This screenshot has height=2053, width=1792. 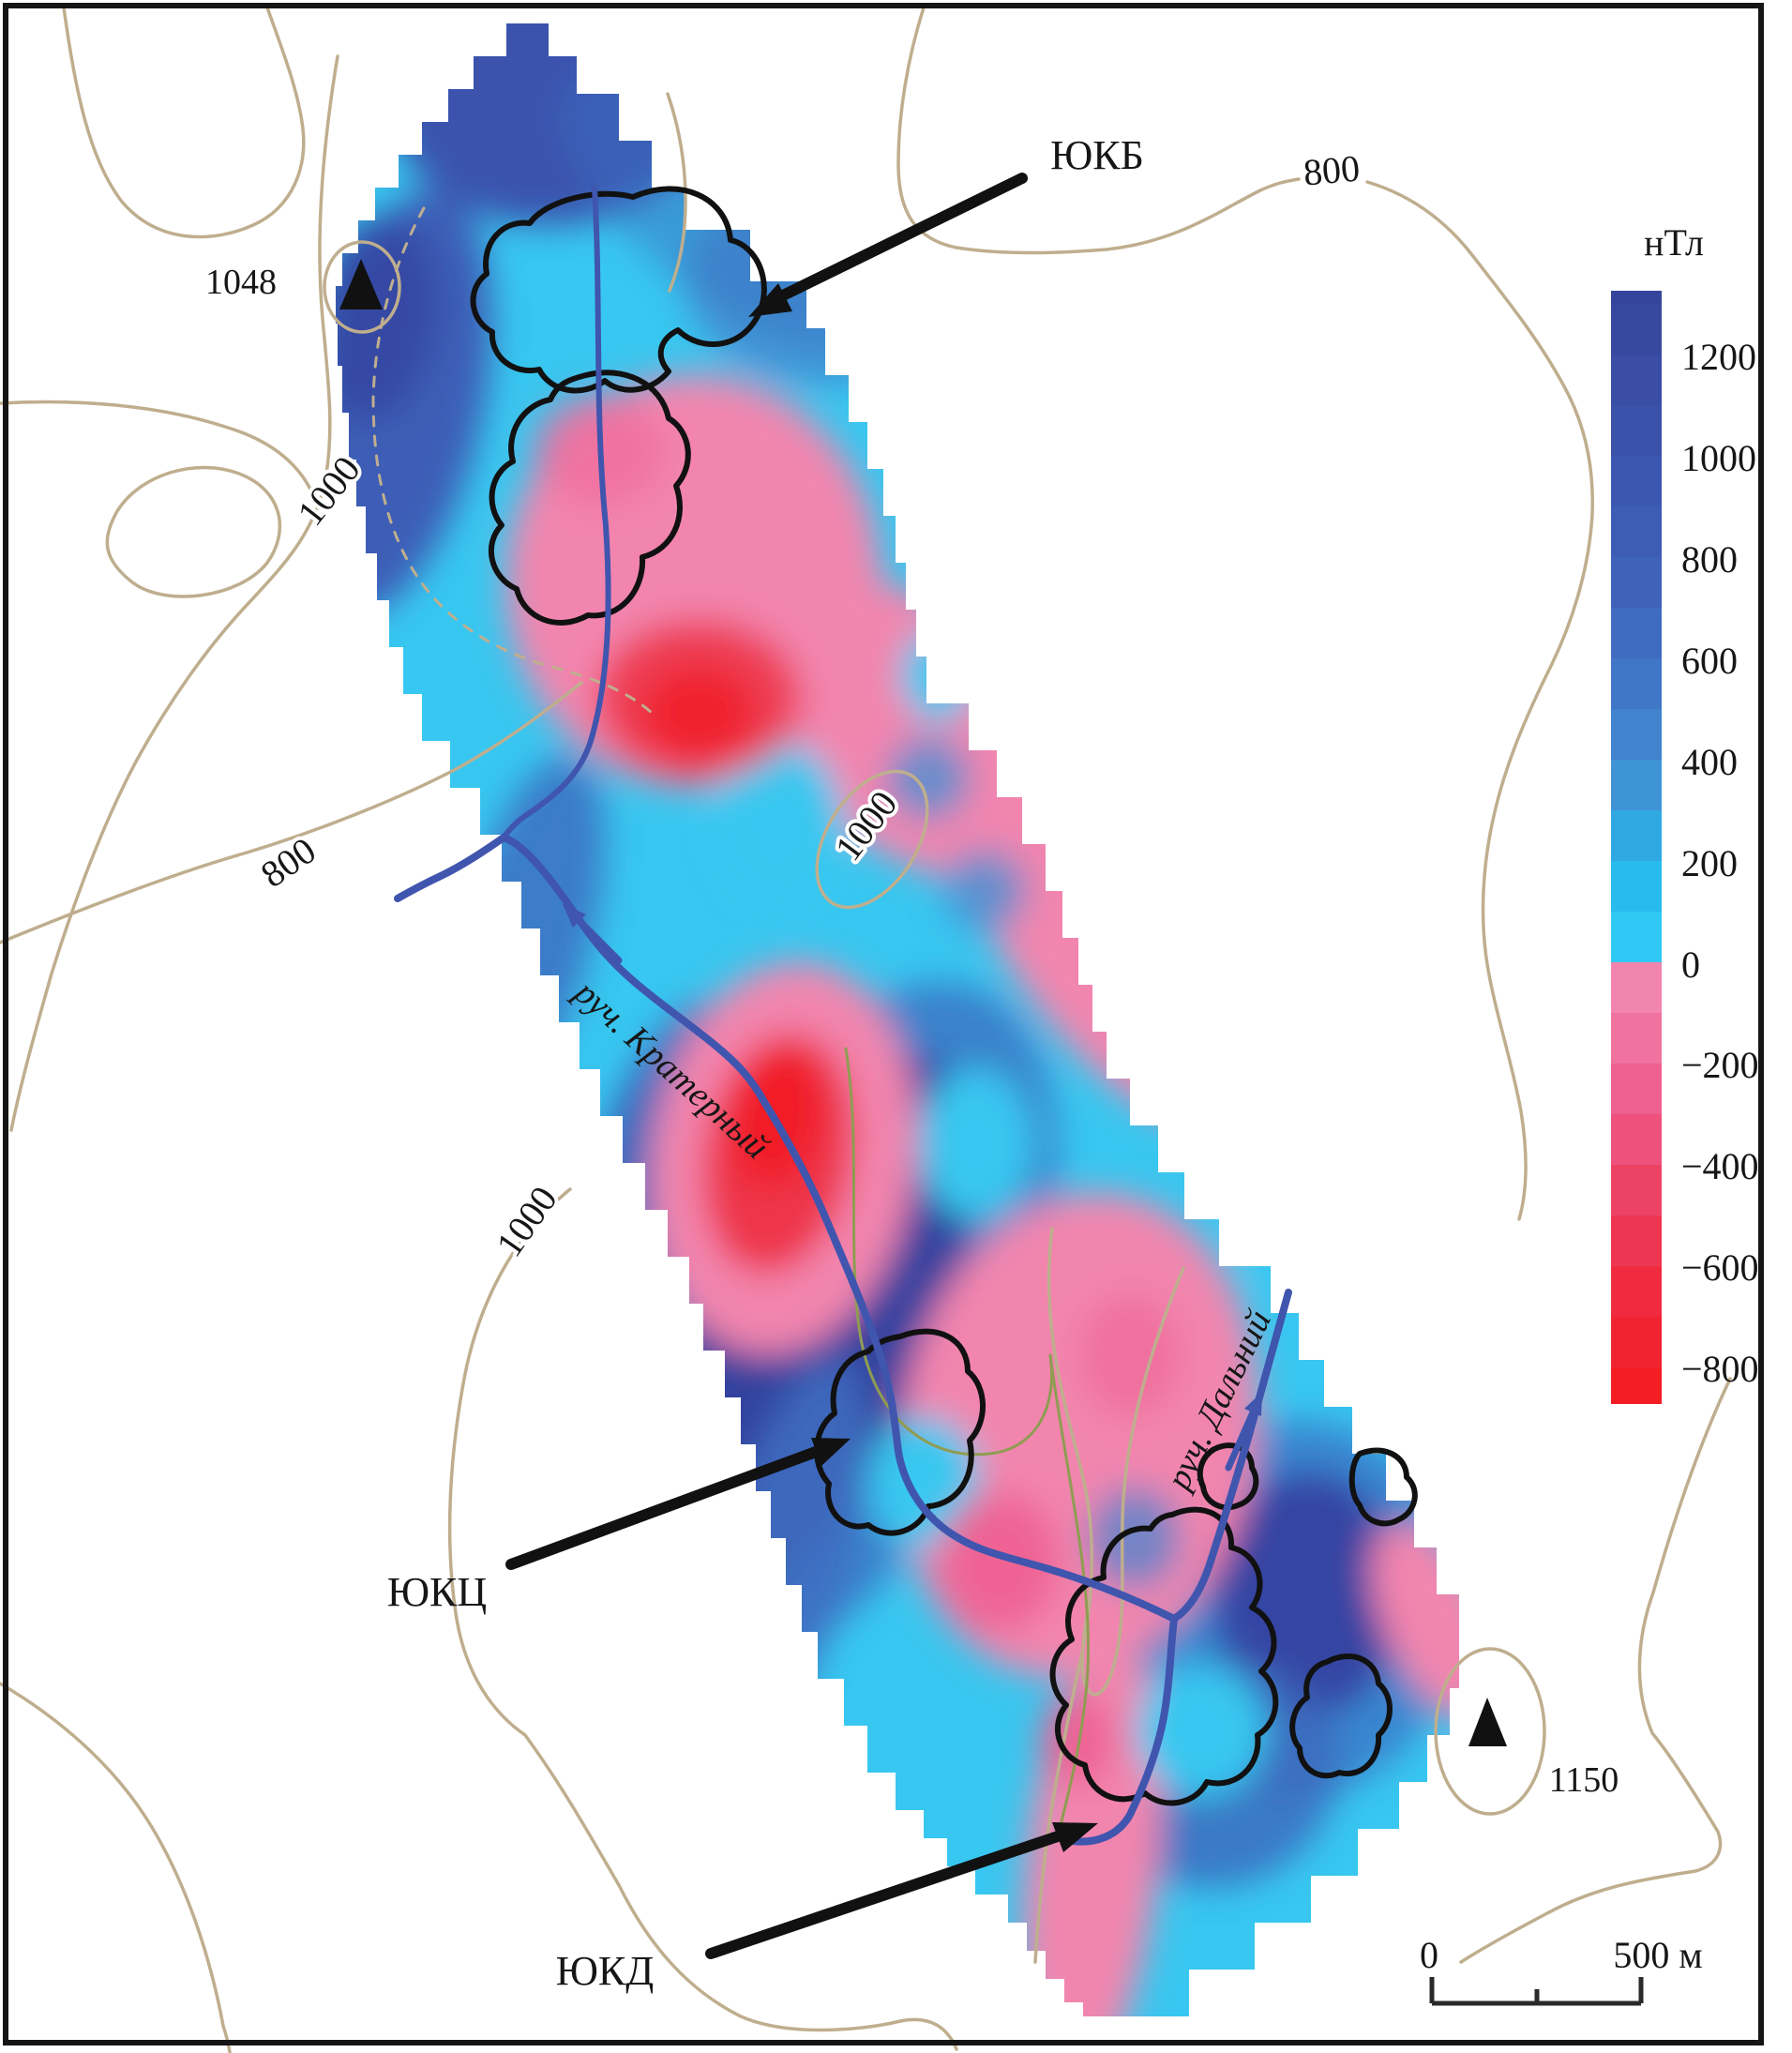 I want to click on ore-outline-yukb-lower, so click(x=589, y=498).